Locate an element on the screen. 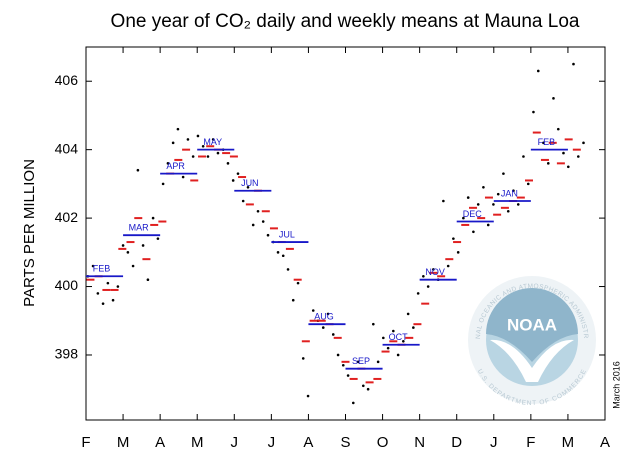 This screenshot has width=640, height=472. logo-name: NOAA is located at coordinates (532, 324).